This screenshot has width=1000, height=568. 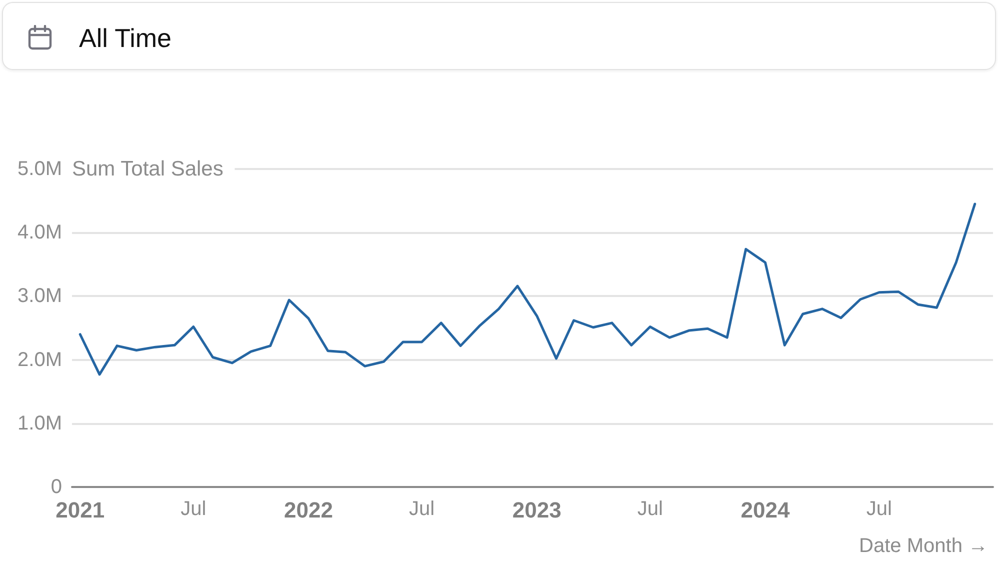 I want to click on y-tick-label: 3.0M, so click(x=40, y=296).